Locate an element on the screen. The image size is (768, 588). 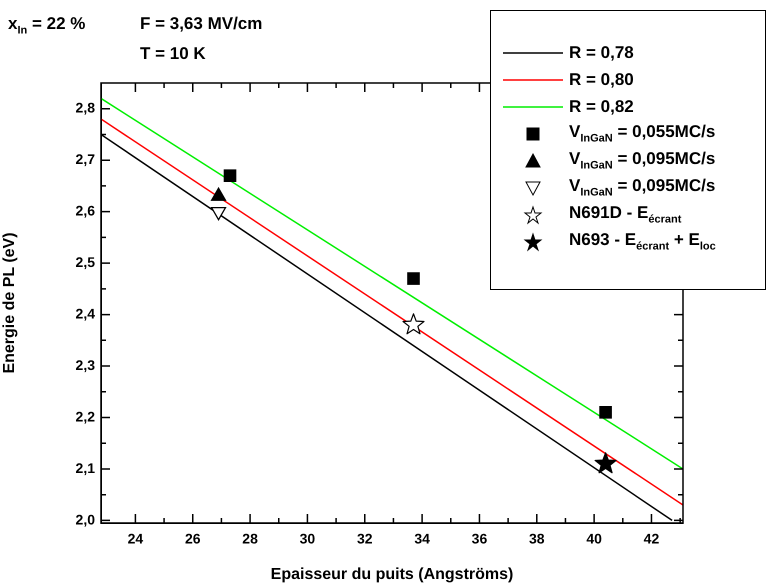
x-tick-label: 30 is located at coordinates (308, 538).